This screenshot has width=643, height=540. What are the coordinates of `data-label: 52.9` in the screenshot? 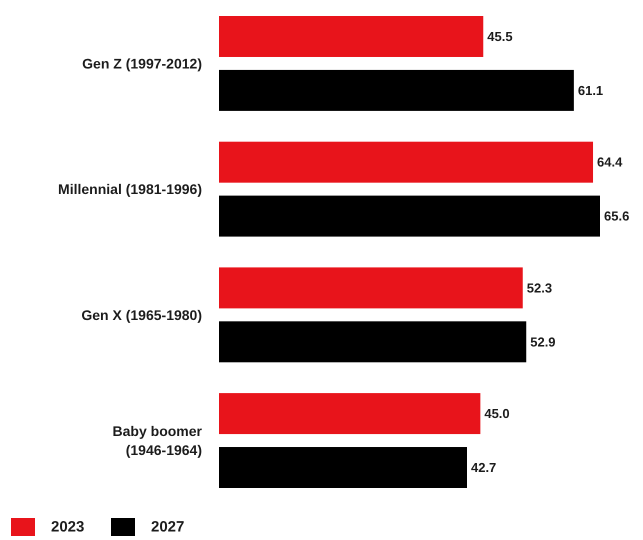 It's located at (543, 342).